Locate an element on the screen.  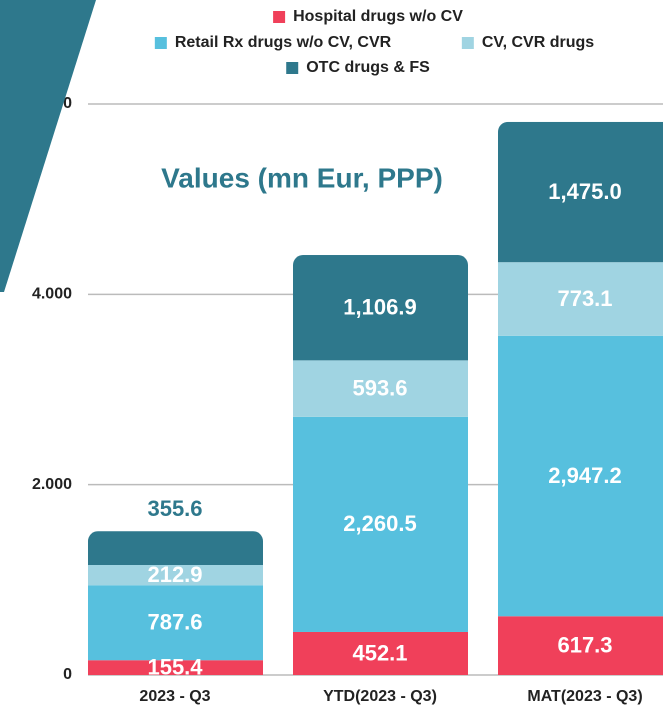
data-label: 212.9 is located at coordinates (174, 574).